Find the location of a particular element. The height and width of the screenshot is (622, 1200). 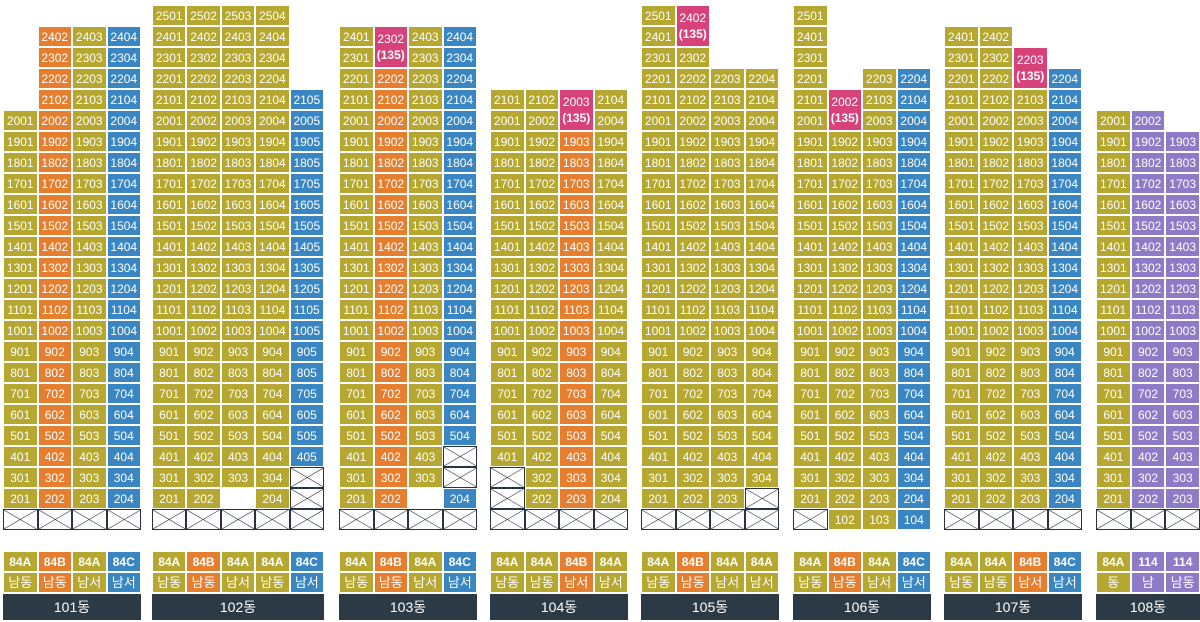

unit-404: 404 is located at coordinates (272, 456).